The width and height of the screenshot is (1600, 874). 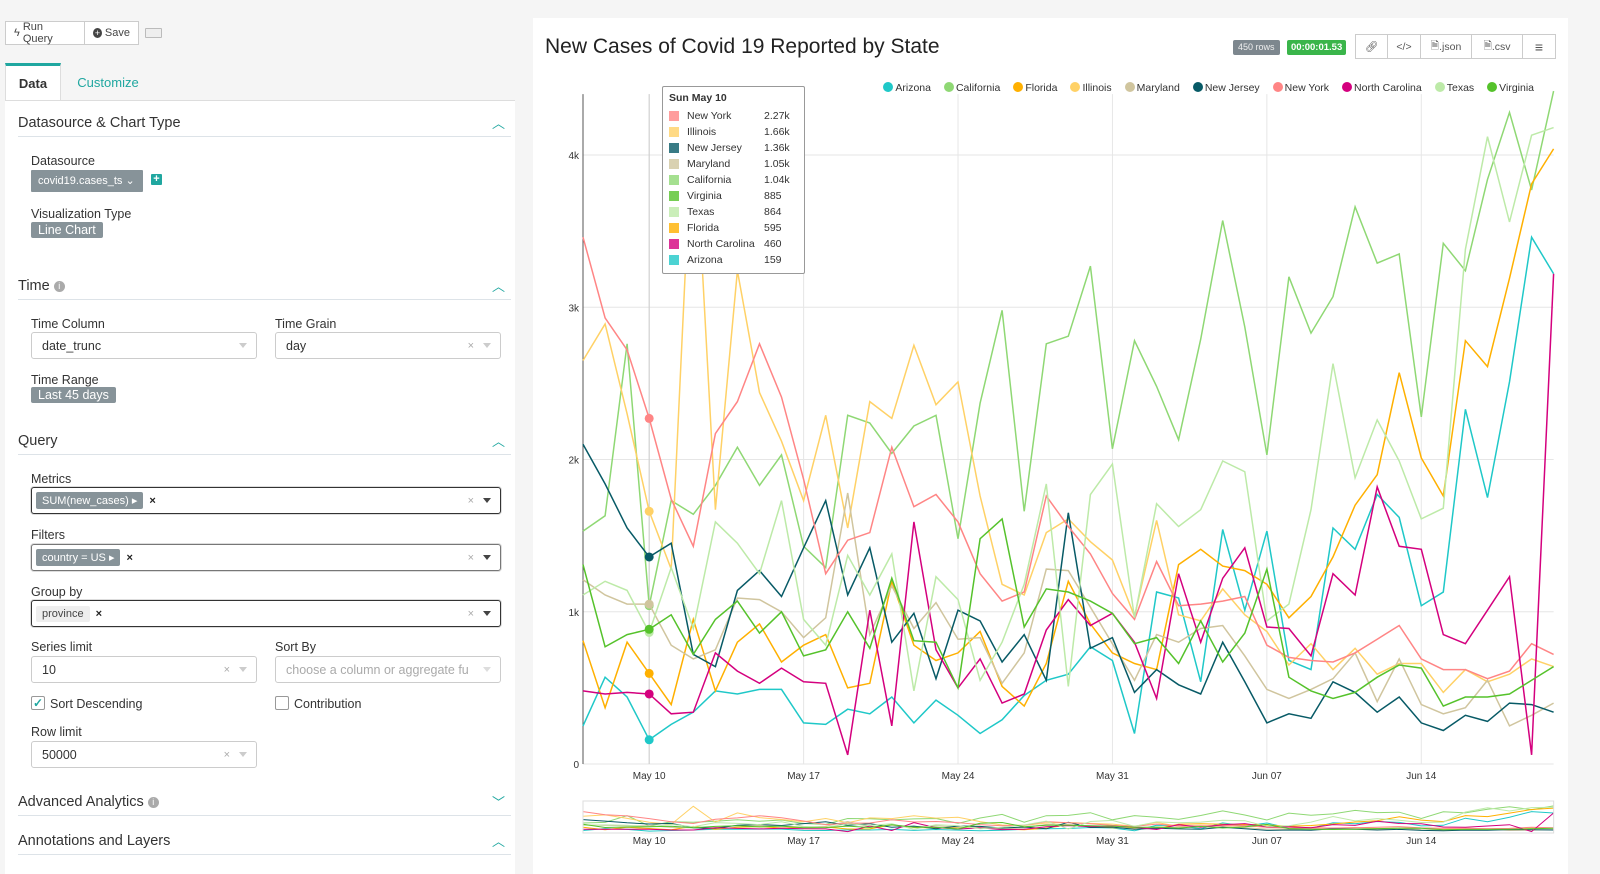 What do you see at coordinates (1256, 47) in the screenshot?
I see `row-count-badge: 450 rows` at bounding box center [1256, 47].